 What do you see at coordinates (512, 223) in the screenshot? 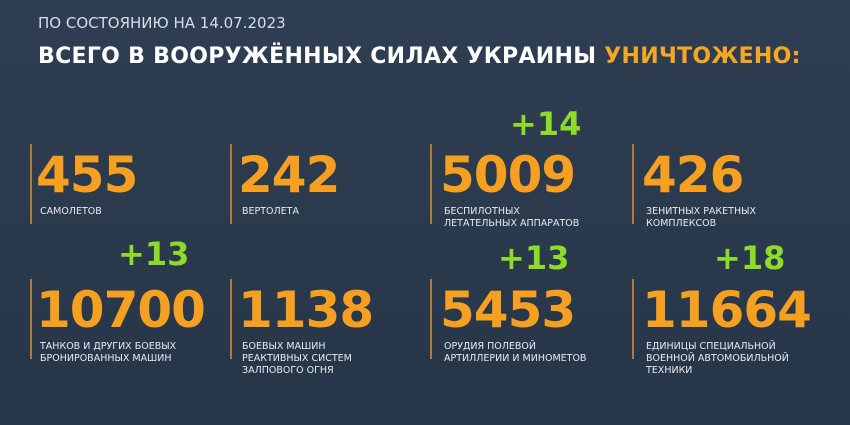
I see `stat-label: ЛЕТАТЕЛЬНЫХ АППАРАТОВ` at bounding box center [512, 223].